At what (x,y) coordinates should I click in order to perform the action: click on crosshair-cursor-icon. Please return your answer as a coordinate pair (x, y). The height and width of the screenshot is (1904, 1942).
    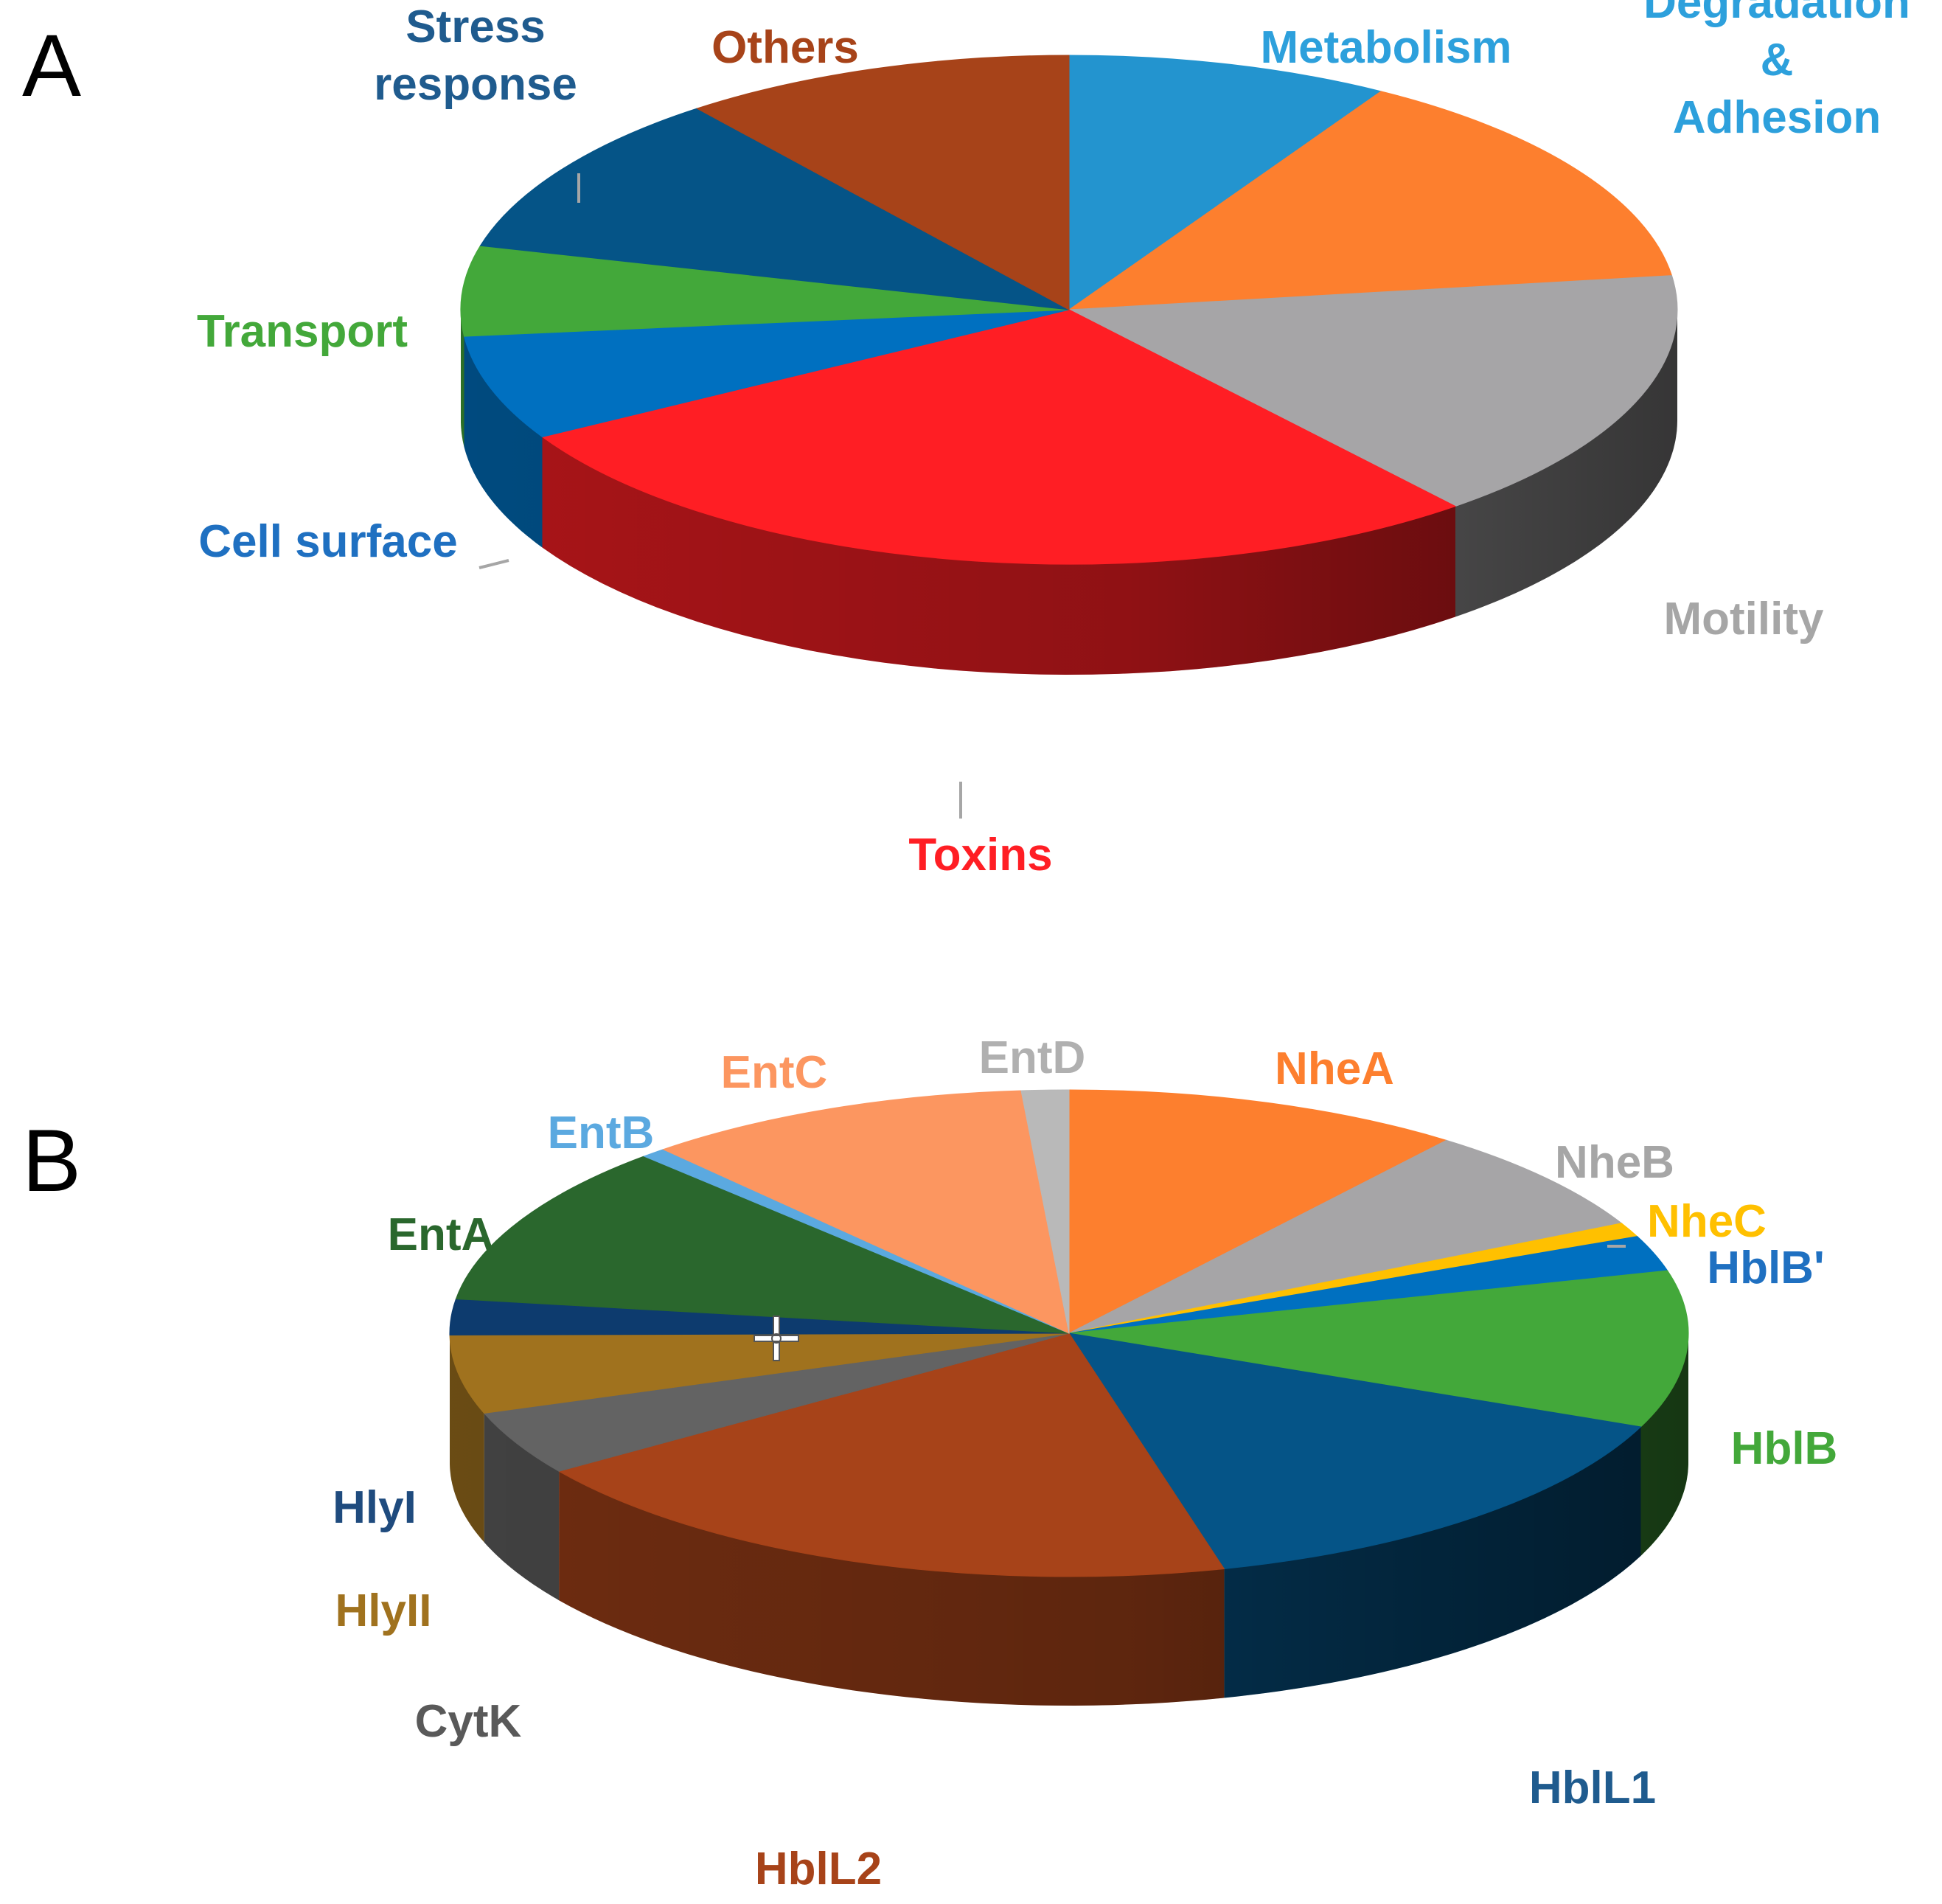
    Looking at the image, I should click on (776, 1339).